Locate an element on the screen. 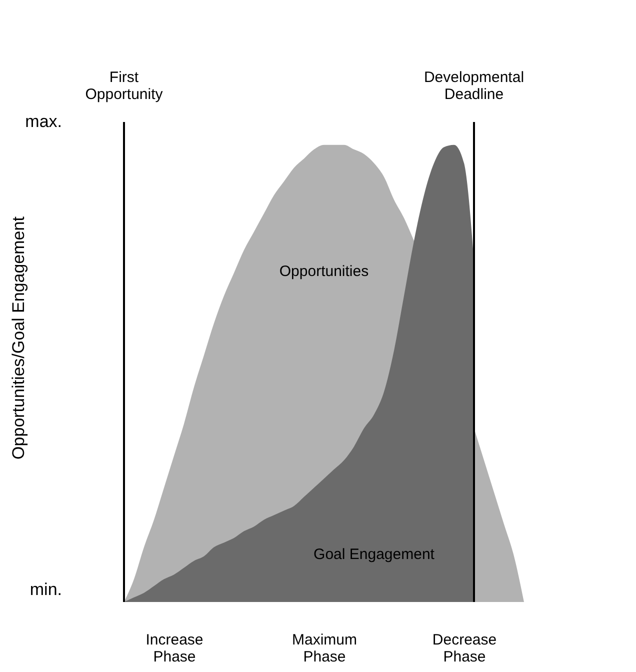 This screenshot has width=636, height=672. text: Developmental Deadline is located at coordinates (474, 86).